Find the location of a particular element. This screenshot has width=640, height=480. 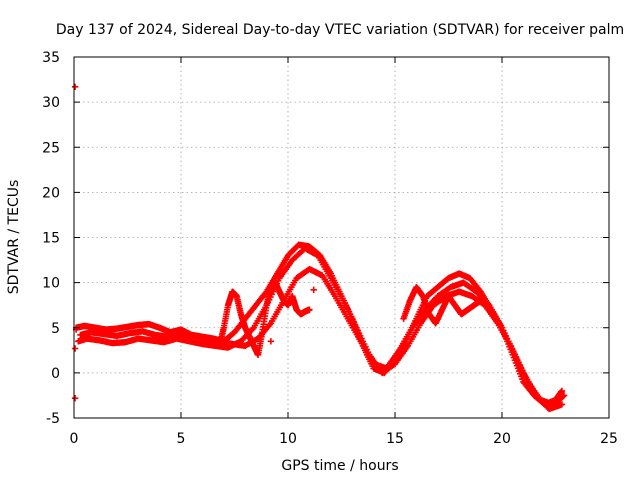

y-tick-label: 35 is located at coordinates (51, 58).